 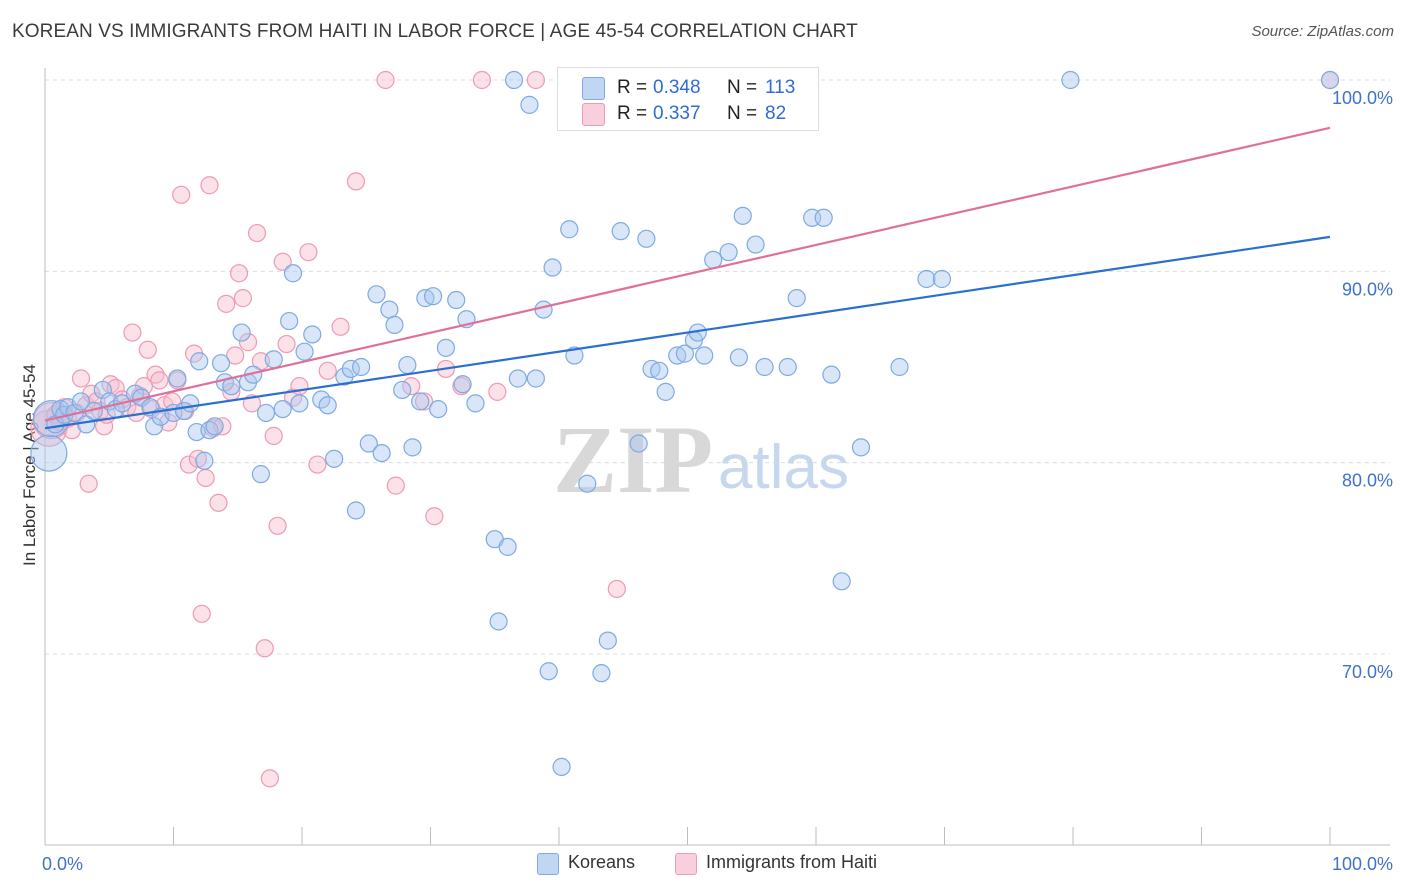 I want to click on legend-swatch-koreans, so click(x=548, y=864).